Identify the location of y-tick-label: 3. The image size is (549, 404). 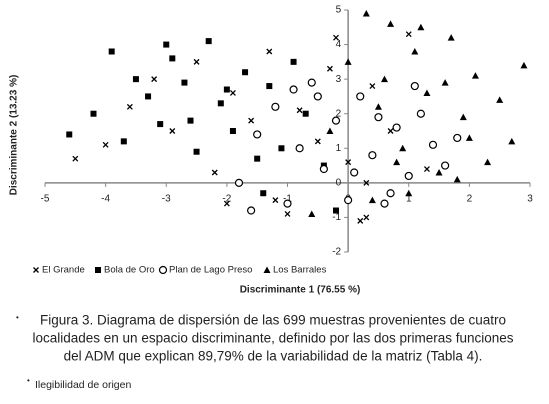
(339, 79).